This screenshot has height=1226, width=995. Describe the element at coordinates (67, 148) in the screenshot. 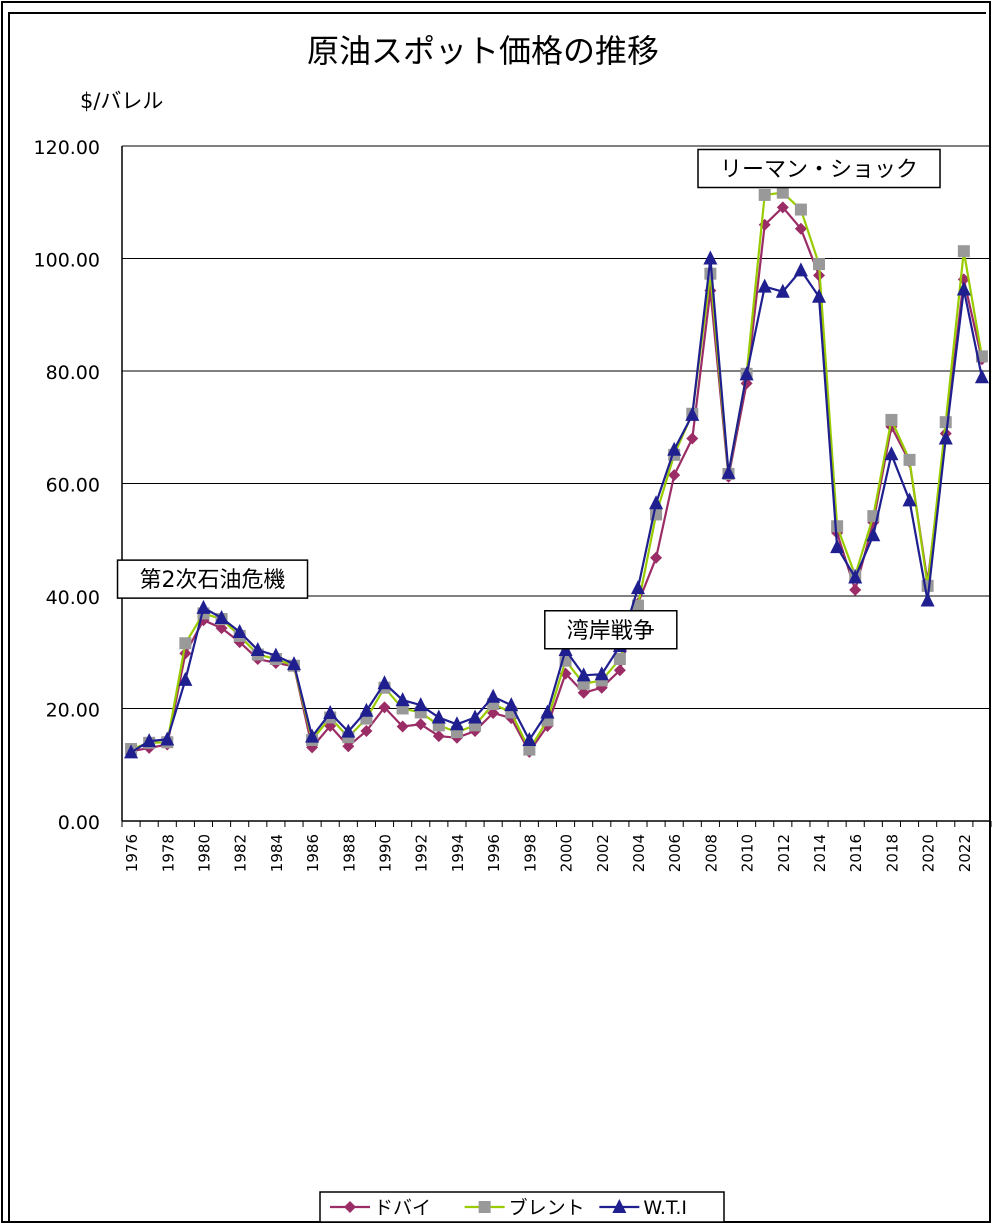

I see `y-tick-label: 120.00` at that location.